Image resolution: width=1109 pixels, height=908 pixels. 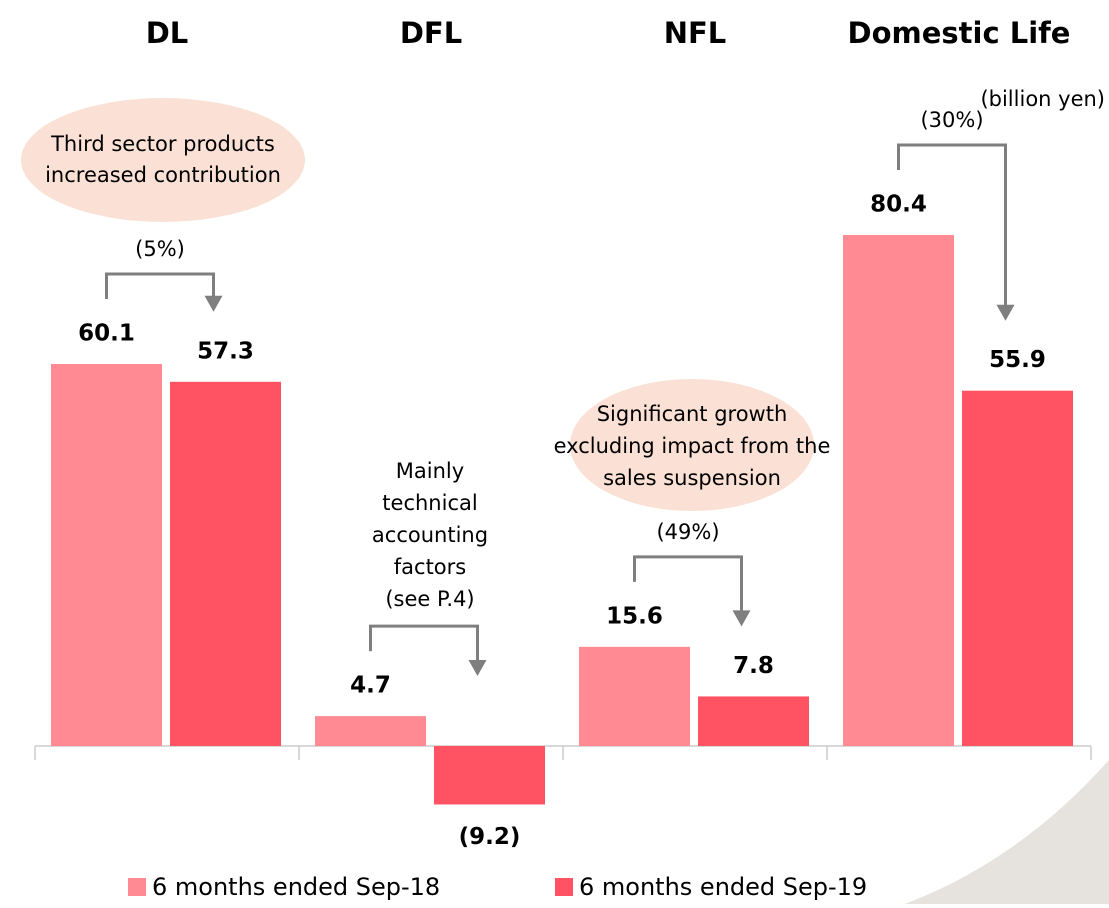 I want to click on legend-label: 6 months ended Sep-19, so click(x=723, y=887).